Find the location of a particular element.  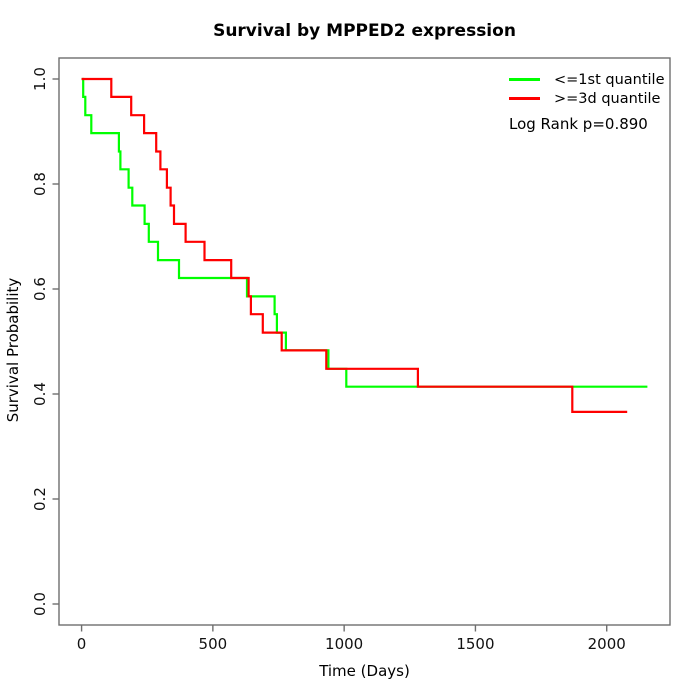

x-axis-tick-label: 1000 is located at coordinates (344, 644).